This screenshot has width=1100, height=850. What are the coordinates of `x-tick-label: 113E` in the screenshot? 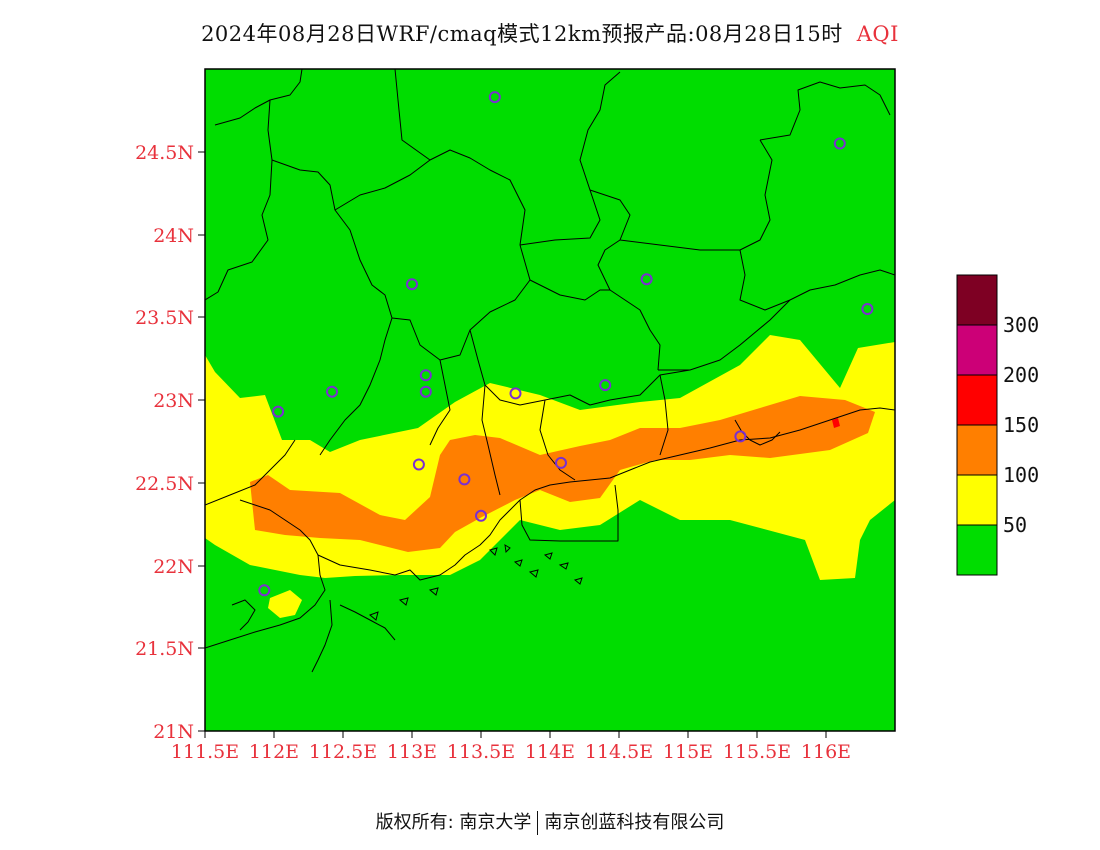 It's located at (412, 752).